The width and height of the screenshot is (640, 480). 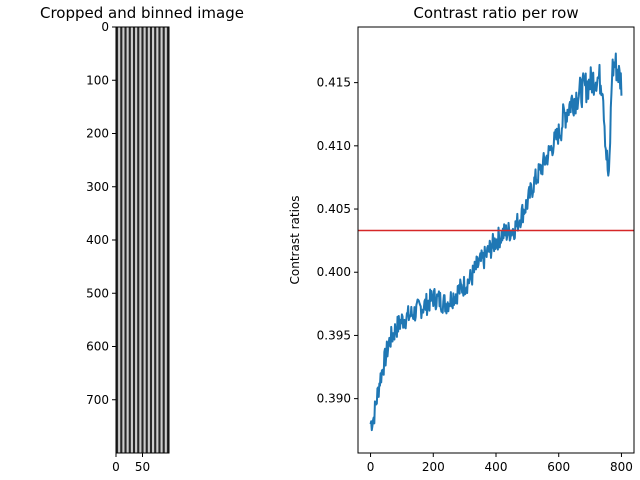 I want to click on y-axis-label: Contrast ratios, so click(x=295, y=239).